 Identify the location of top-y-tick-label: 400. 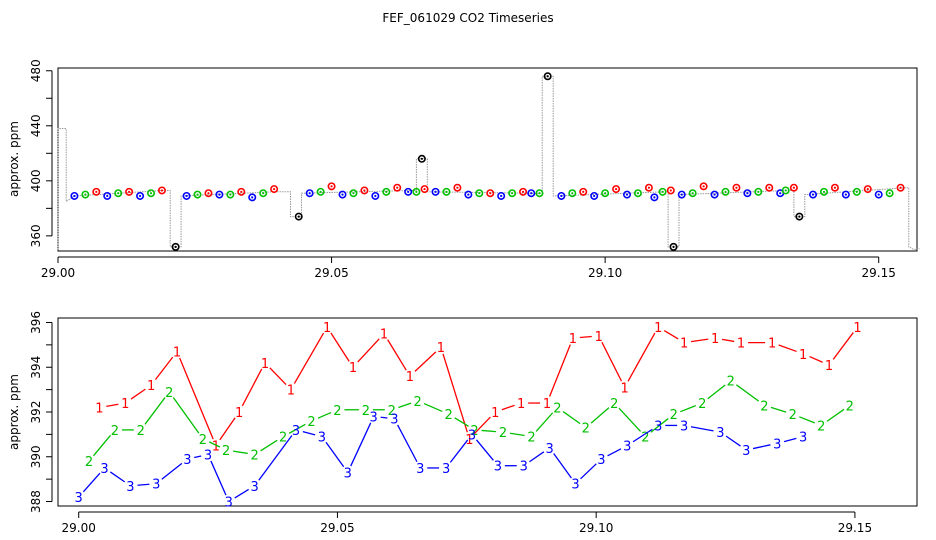
(36, 180).